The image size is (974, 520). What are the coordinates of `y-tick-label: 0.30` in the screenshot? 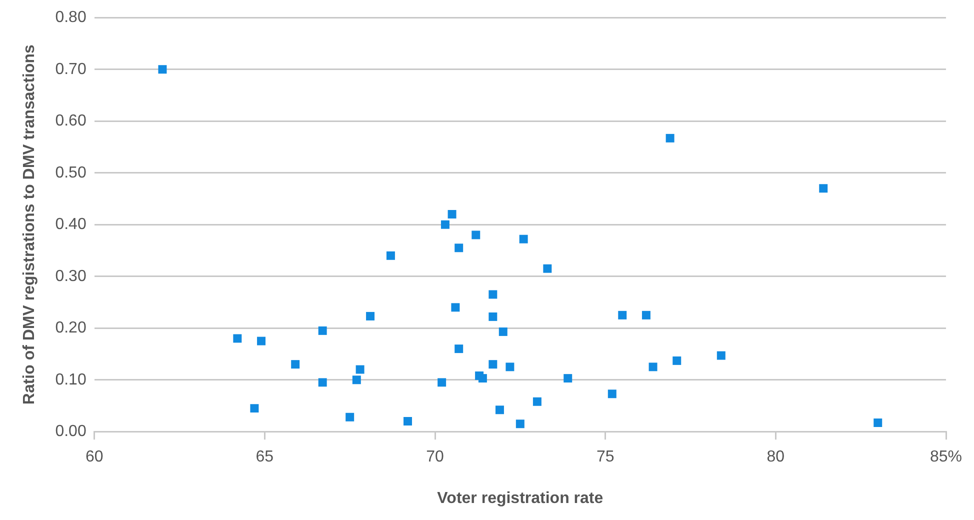 It's located at (70, 276).